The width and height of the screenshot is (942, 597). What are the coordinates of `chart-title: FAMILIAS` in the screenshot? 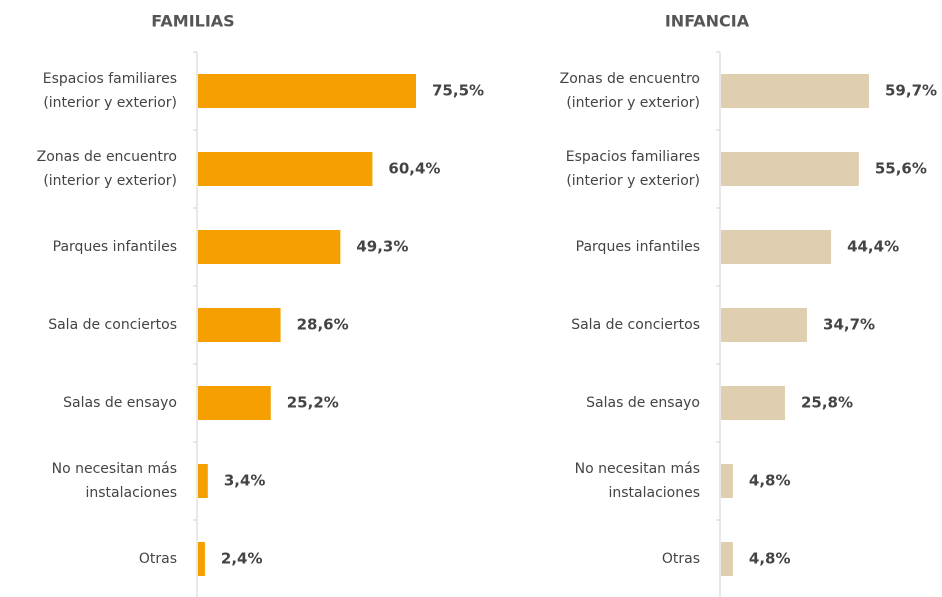 It's located at (192, 21).